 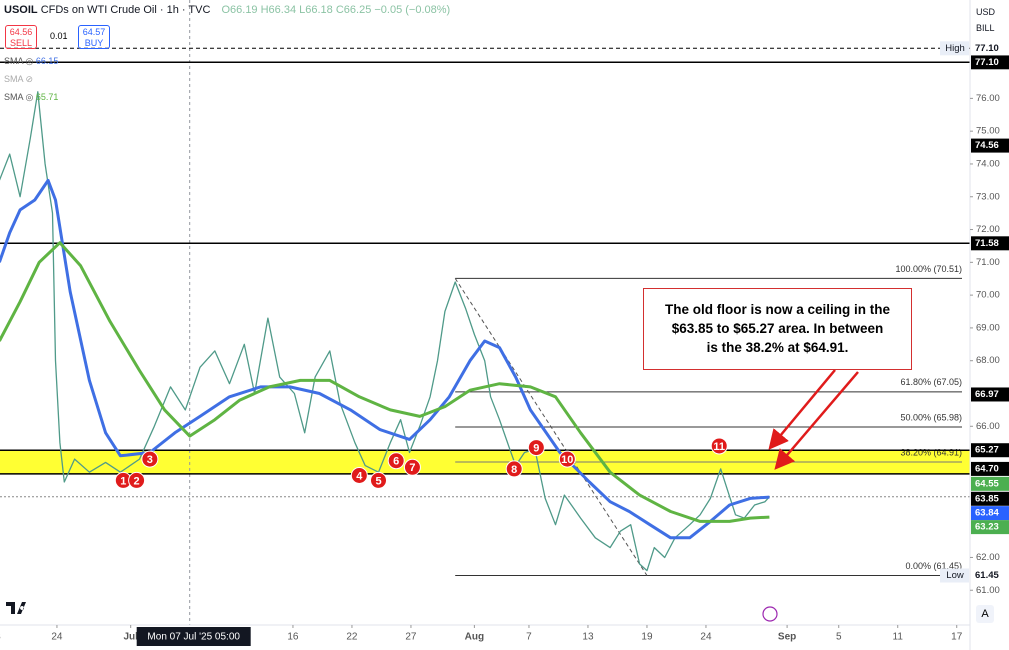 What do you see at coordinates (293, 637) in the screenshot?
I see `x-tick-label: 16` at bounding box center [293, 637].